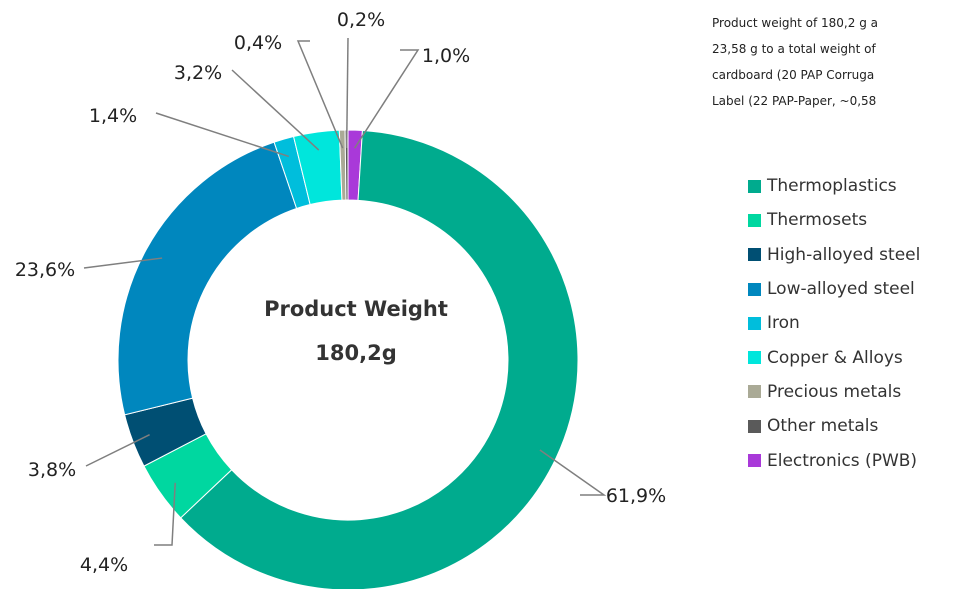  Describe the element at coordinates (52, 470) in the screenshot. I see `data-label: 3,8%` at that location.